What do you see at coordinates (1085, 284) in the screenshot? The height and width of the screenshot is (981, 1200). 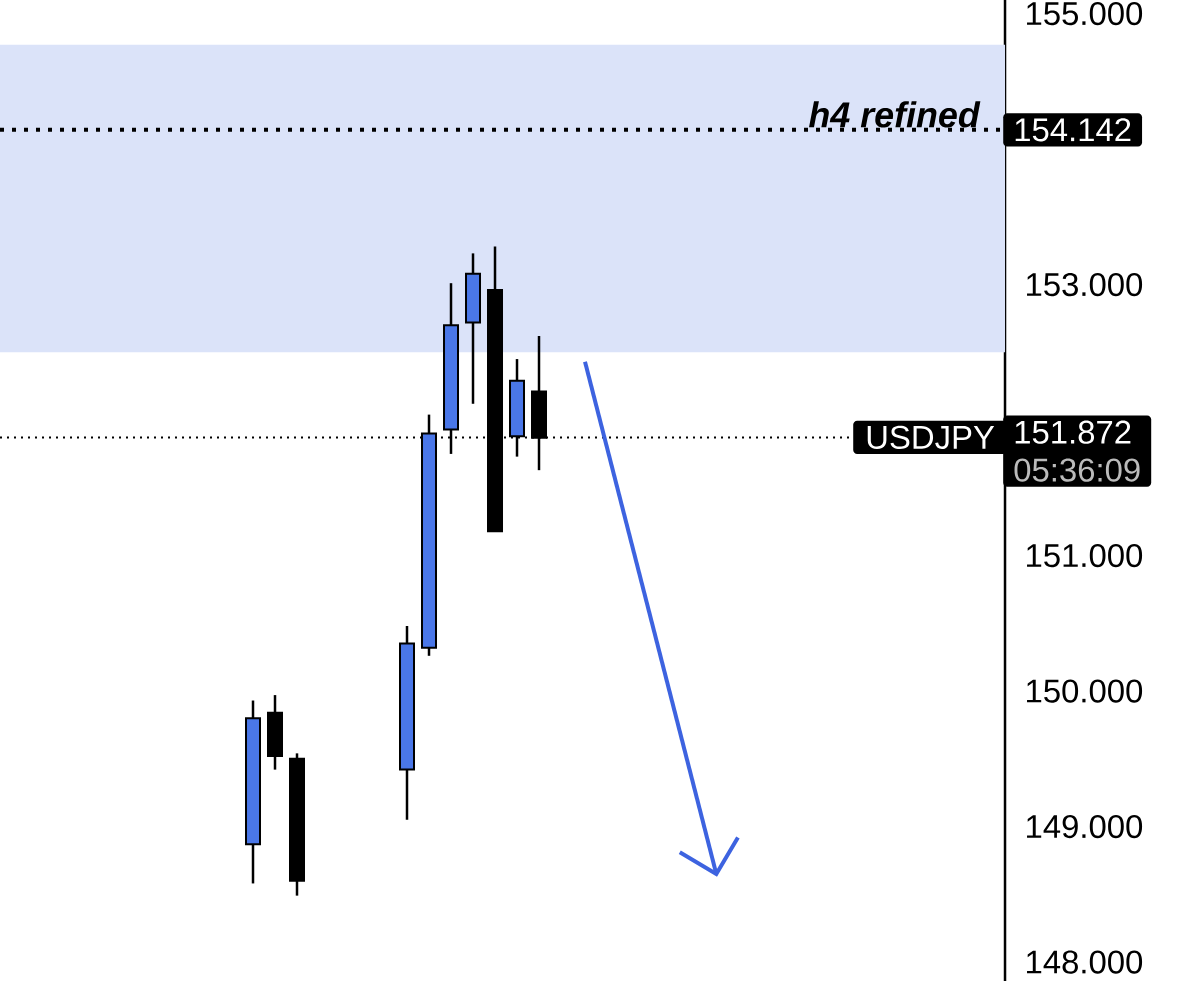 I see `y-tick-label: 153.000` at bounding box center [1085, 284].